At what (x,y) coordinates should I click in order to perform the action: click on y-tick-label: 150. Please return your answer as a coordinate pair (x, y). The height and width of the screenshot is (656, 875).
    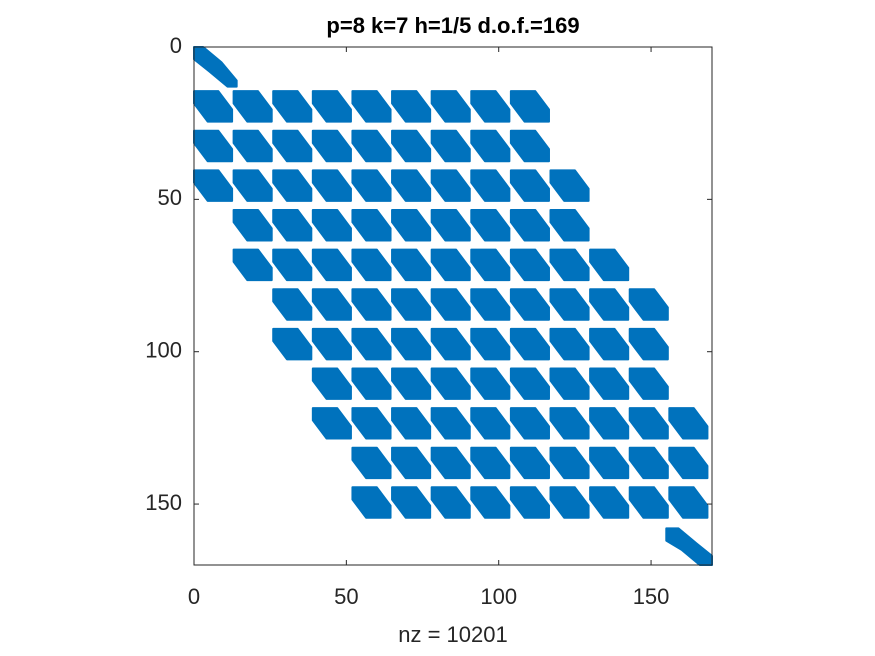
    Looking at the image, I should click on (163, 502).